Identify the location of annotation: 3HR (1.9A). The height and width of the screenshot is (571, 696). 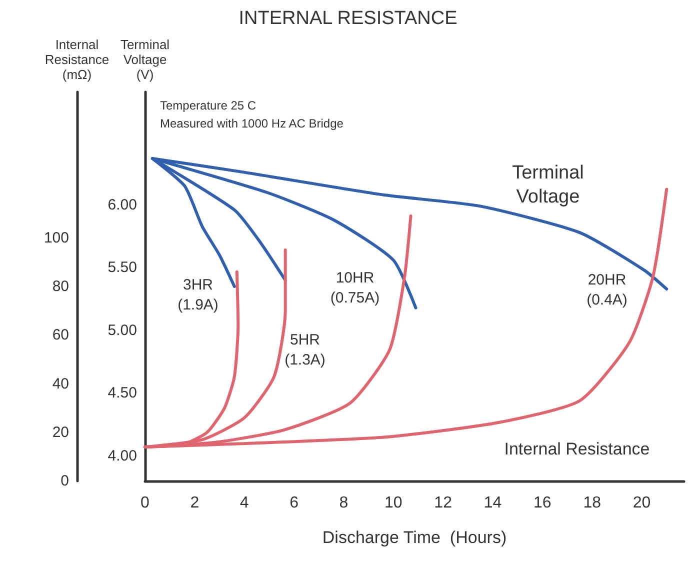
(198, 295).